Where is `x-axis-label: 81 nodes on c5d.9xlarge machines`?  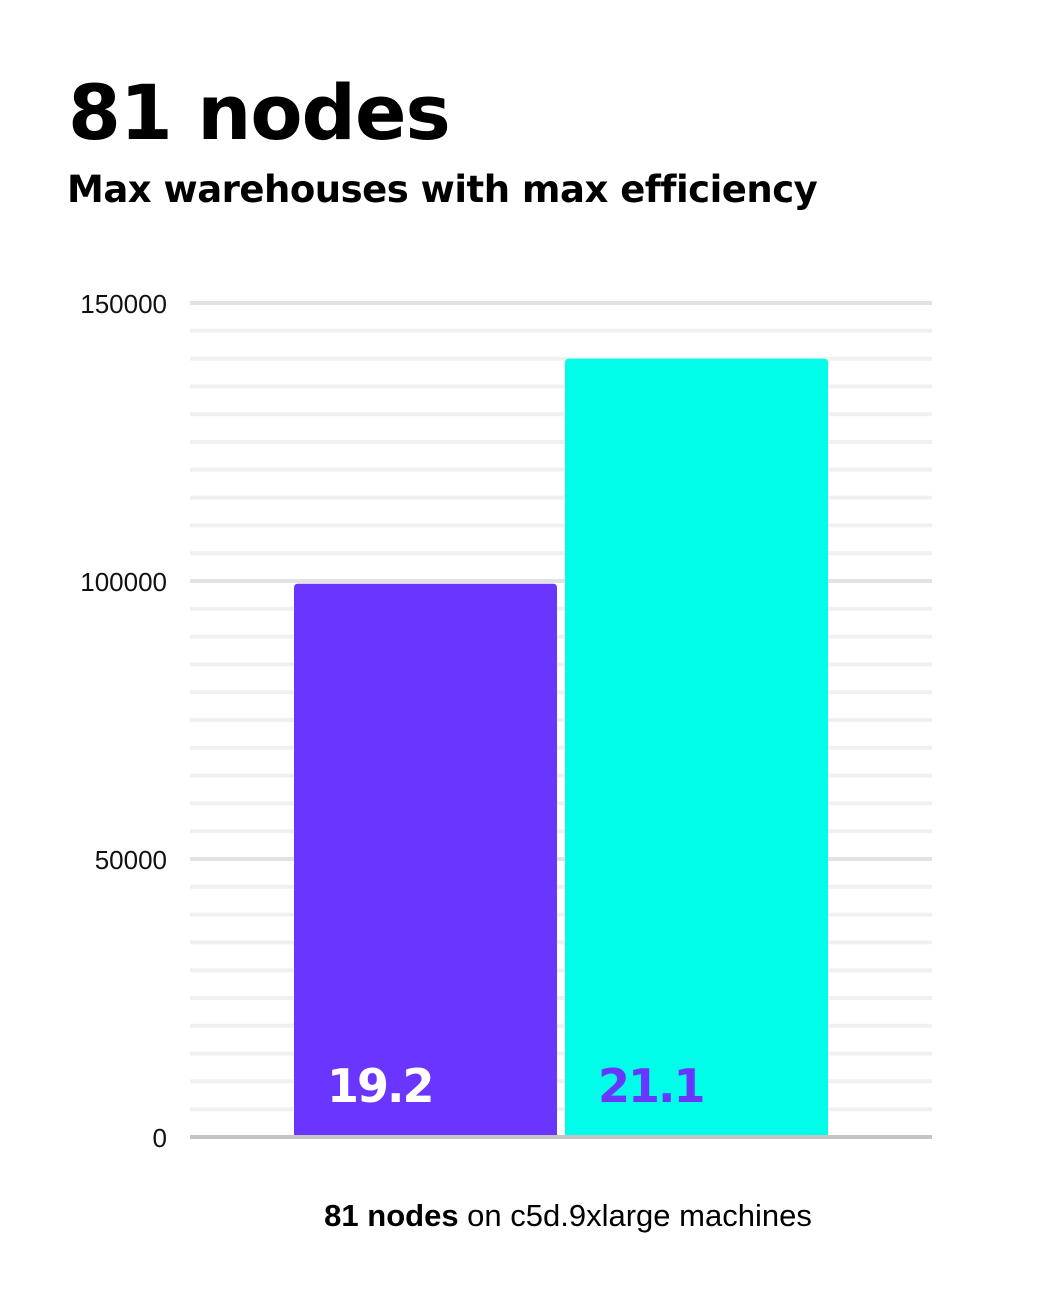
x-axis-label: 81 nodes on c5d.9xlarge machines is located at coordinates (521, 1216).